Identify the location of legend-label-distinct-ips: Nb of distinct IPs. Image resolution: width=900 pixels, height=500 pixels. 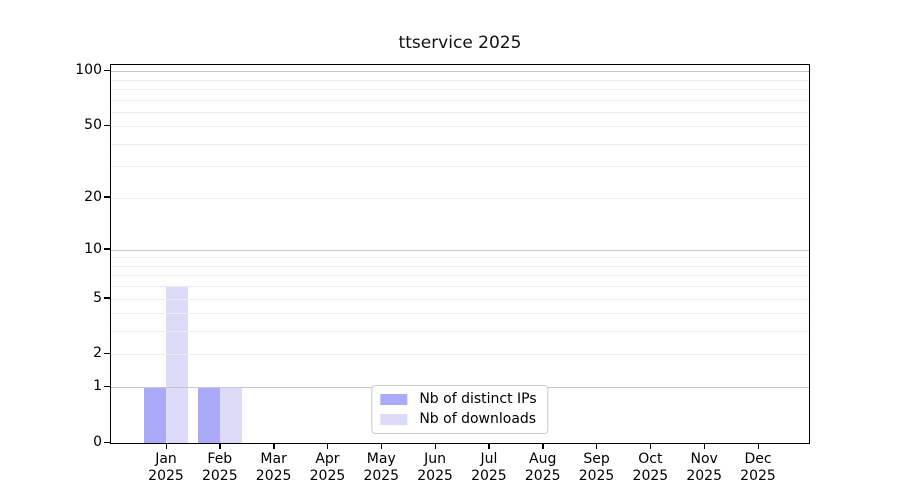
(478, 399).